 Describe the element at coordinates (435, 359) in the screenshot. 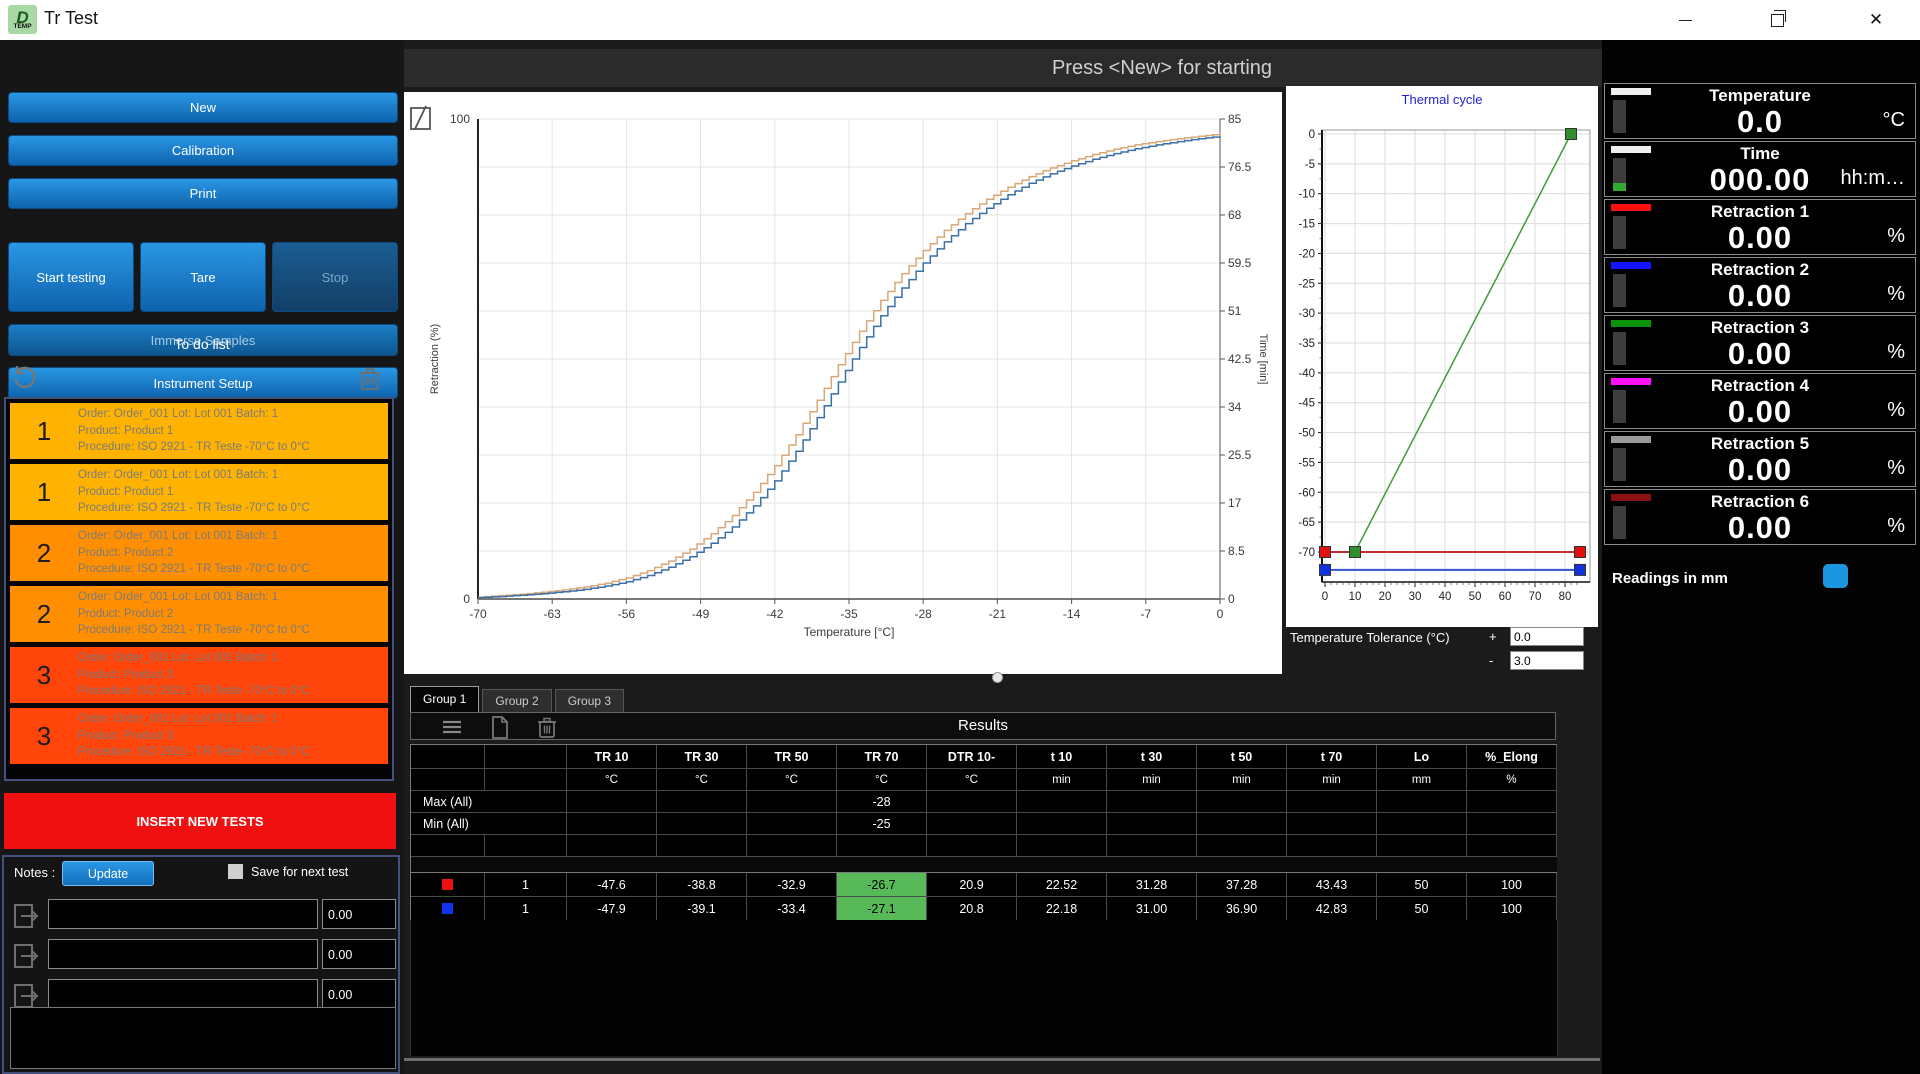

I see `svg-text: Retraction (%)` at that location.